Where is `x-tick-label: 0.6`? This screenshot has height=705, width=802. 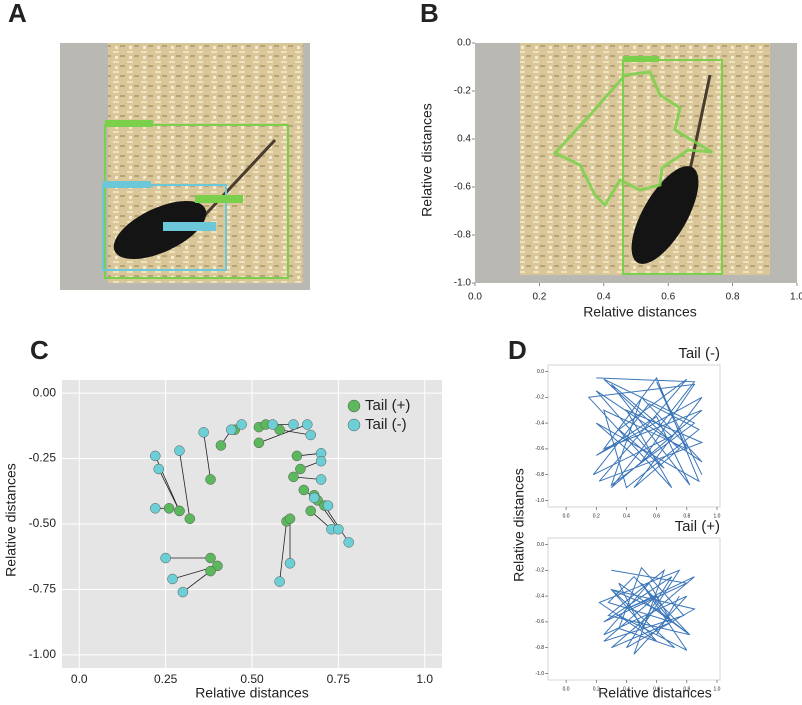
x-tick-label: 0.6 is located at coordinates (656, 689).